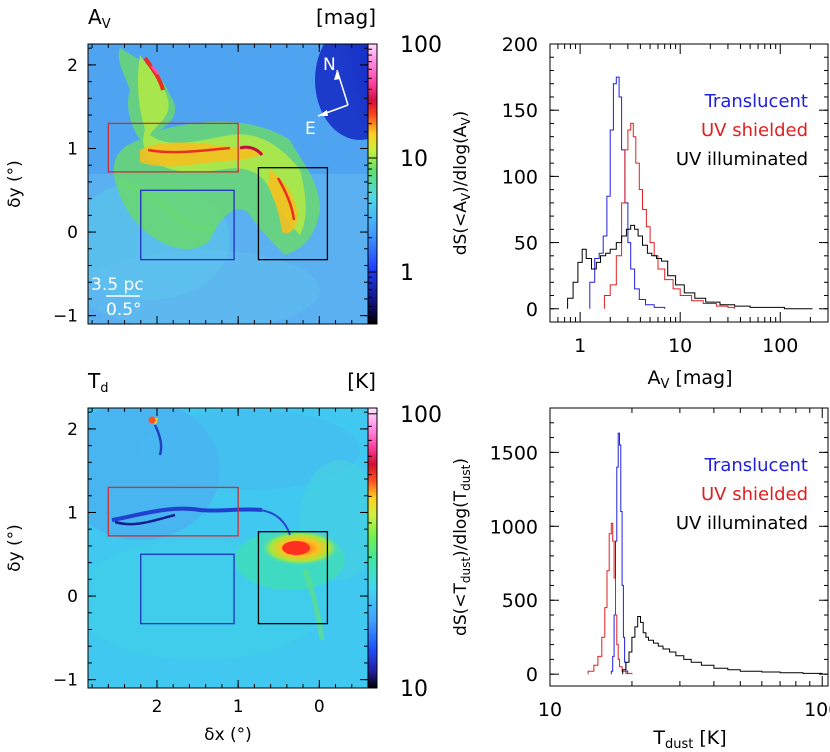 This screenshot has width=830, height=752. Describe the element at coordinates (520, 45) in the screenshot. I see `y-tick-label: 200` at that location.